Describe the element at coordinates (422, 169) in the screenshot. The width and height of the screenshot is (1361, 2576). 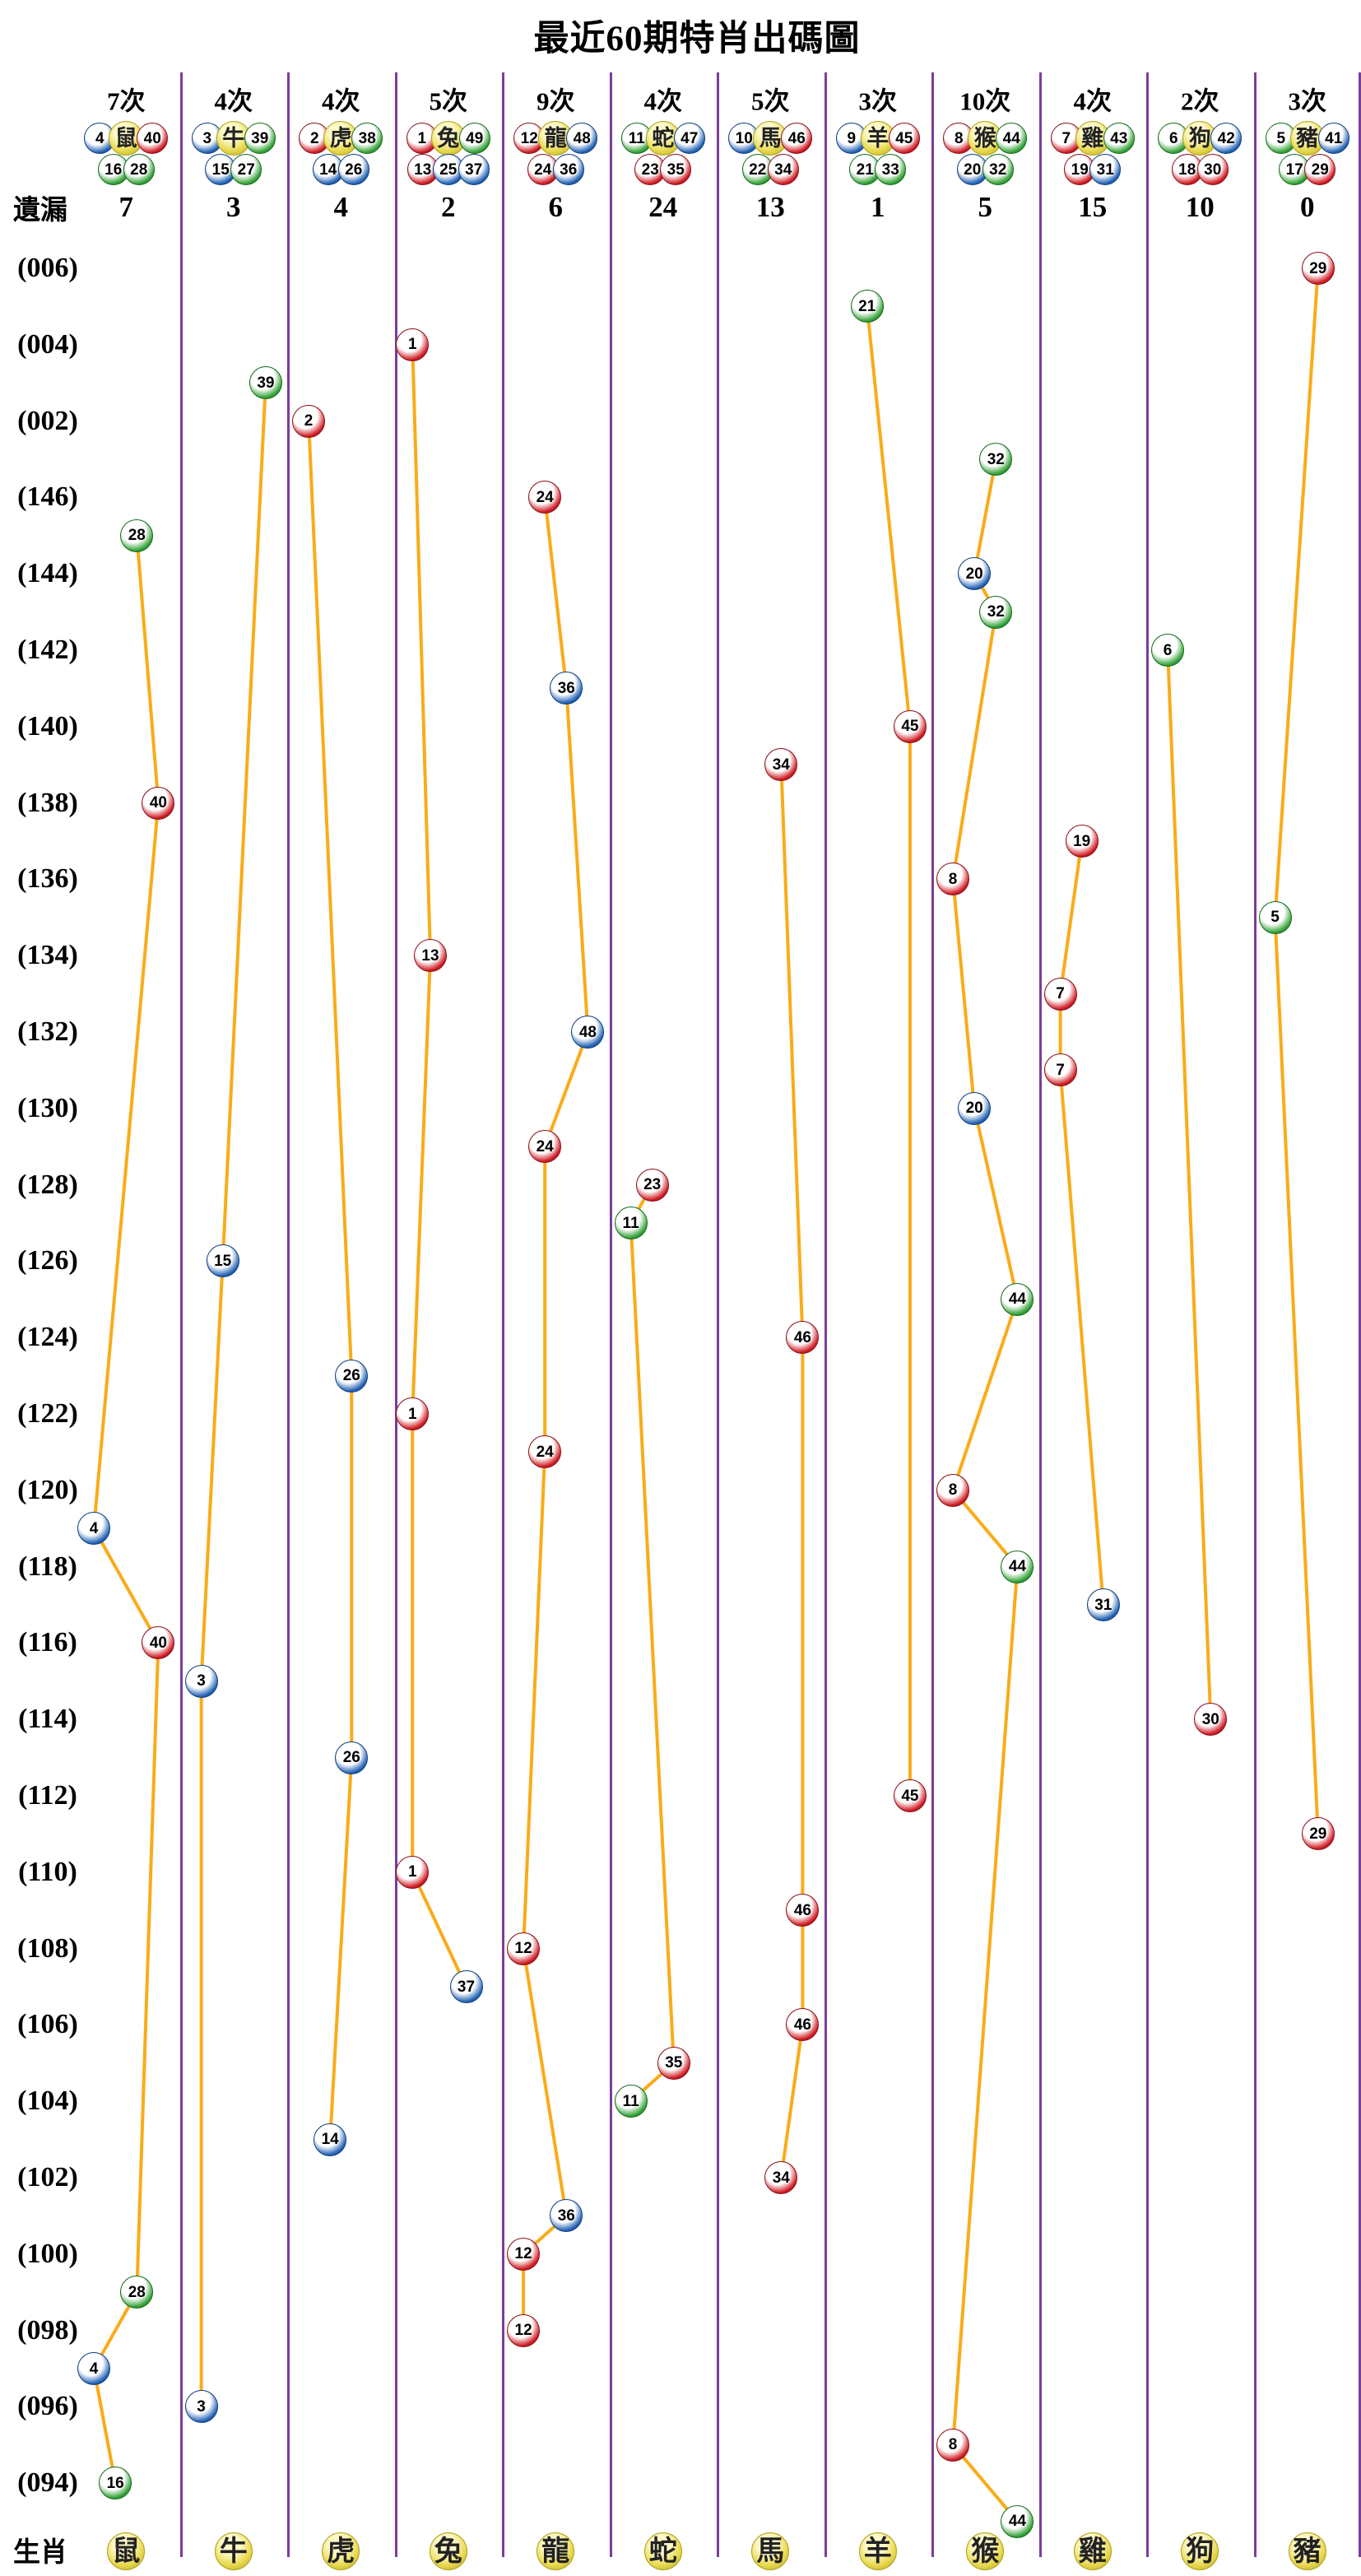
I see `header-ball: 13` at that location.